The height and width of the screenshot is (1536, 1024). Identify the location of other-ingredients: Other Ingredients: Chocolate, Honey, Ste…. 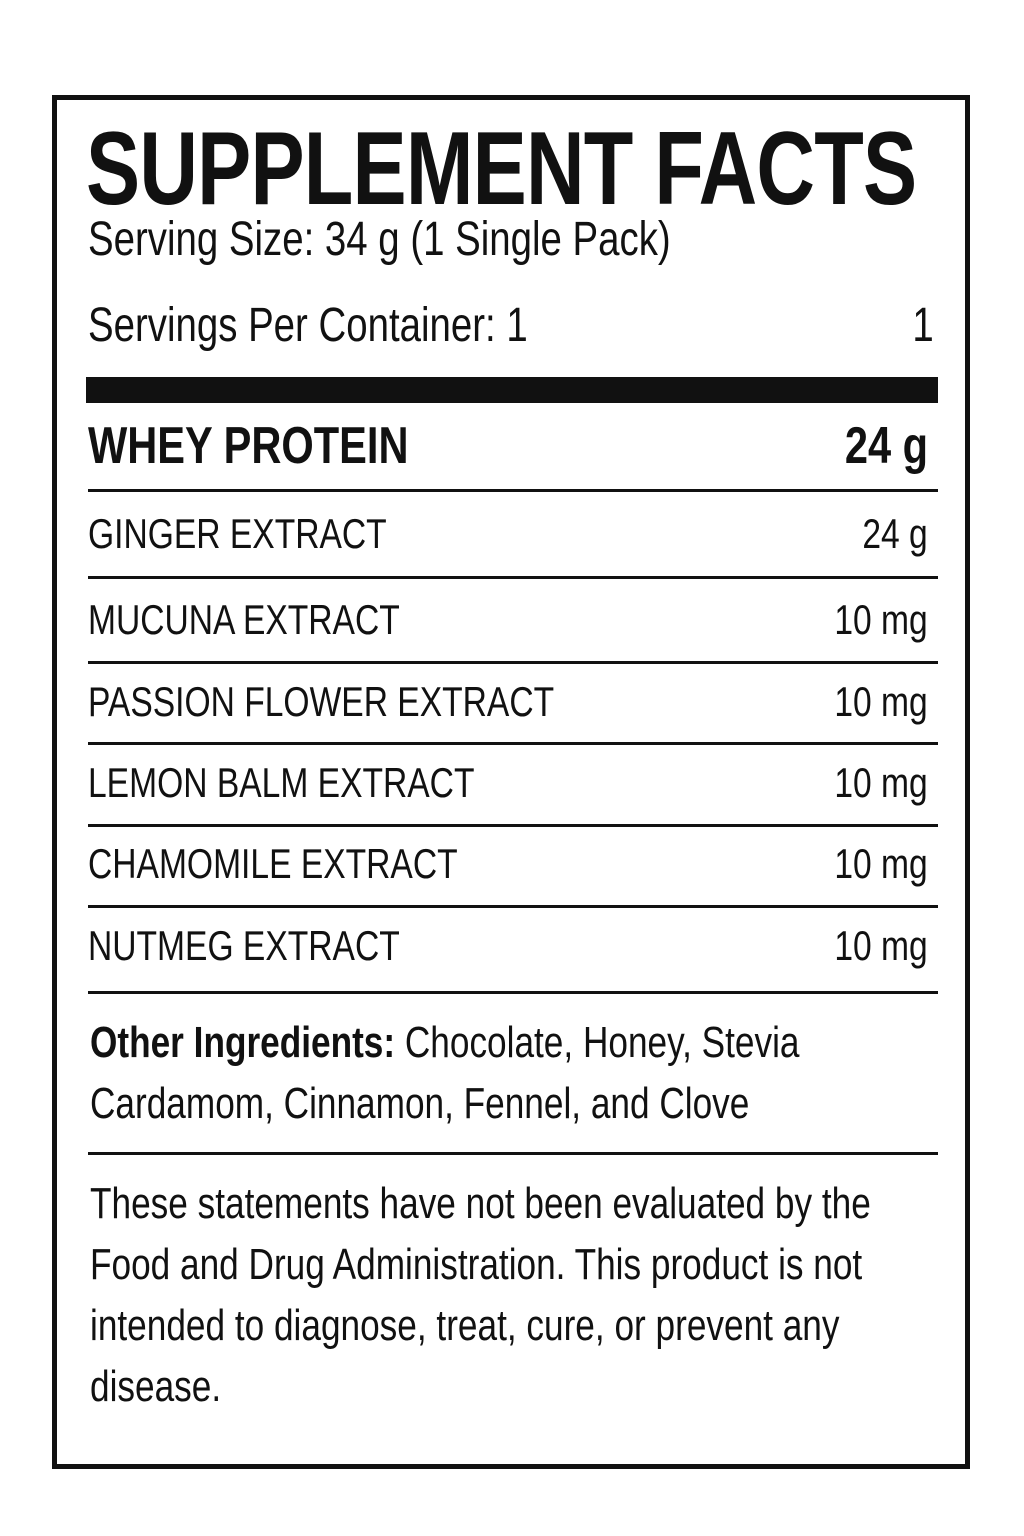
(526, 1073).